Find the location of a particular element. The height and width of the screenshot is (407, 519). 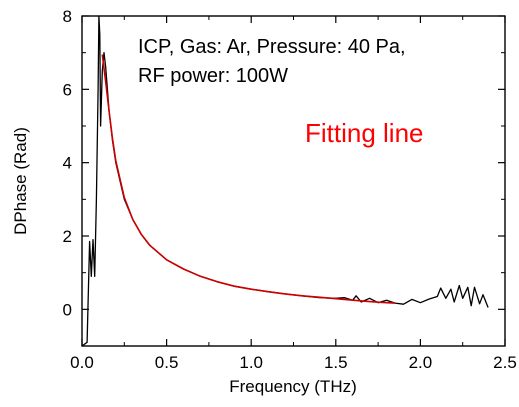

x-tick-label: 2.0 is located at coordinates (421, 362).